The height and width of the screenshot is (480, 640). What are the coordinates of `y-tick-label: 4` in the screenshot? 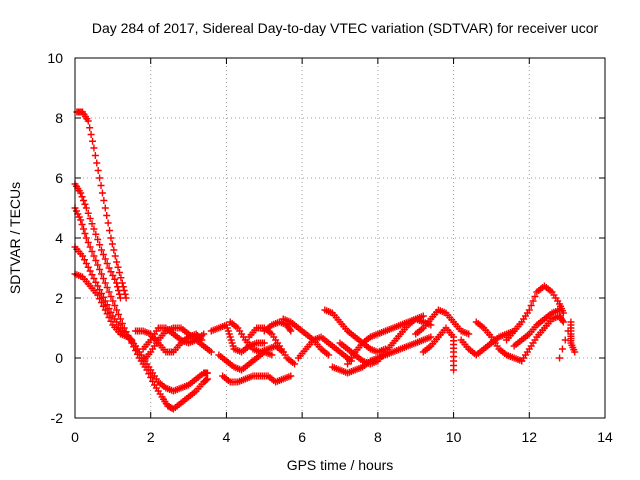 It's located at (59, 238).